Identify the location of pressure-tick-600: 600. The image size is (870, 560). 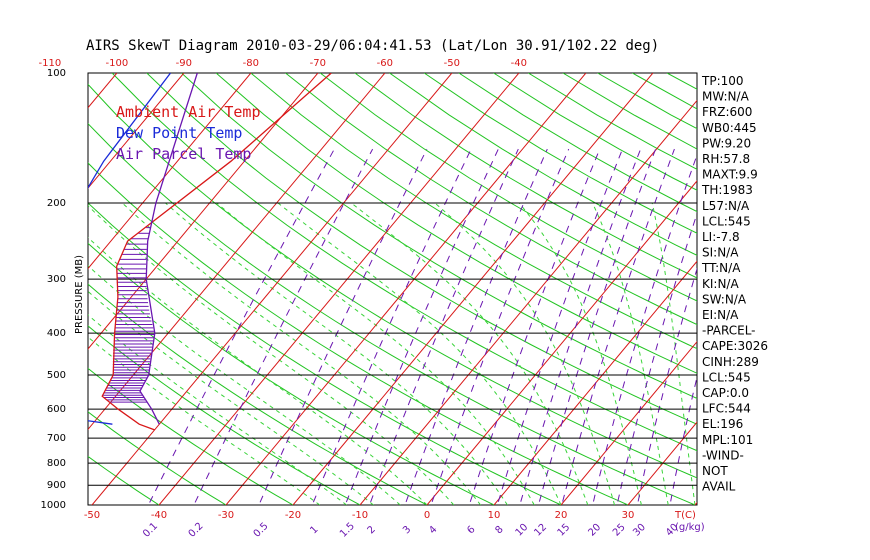
(56, 409).